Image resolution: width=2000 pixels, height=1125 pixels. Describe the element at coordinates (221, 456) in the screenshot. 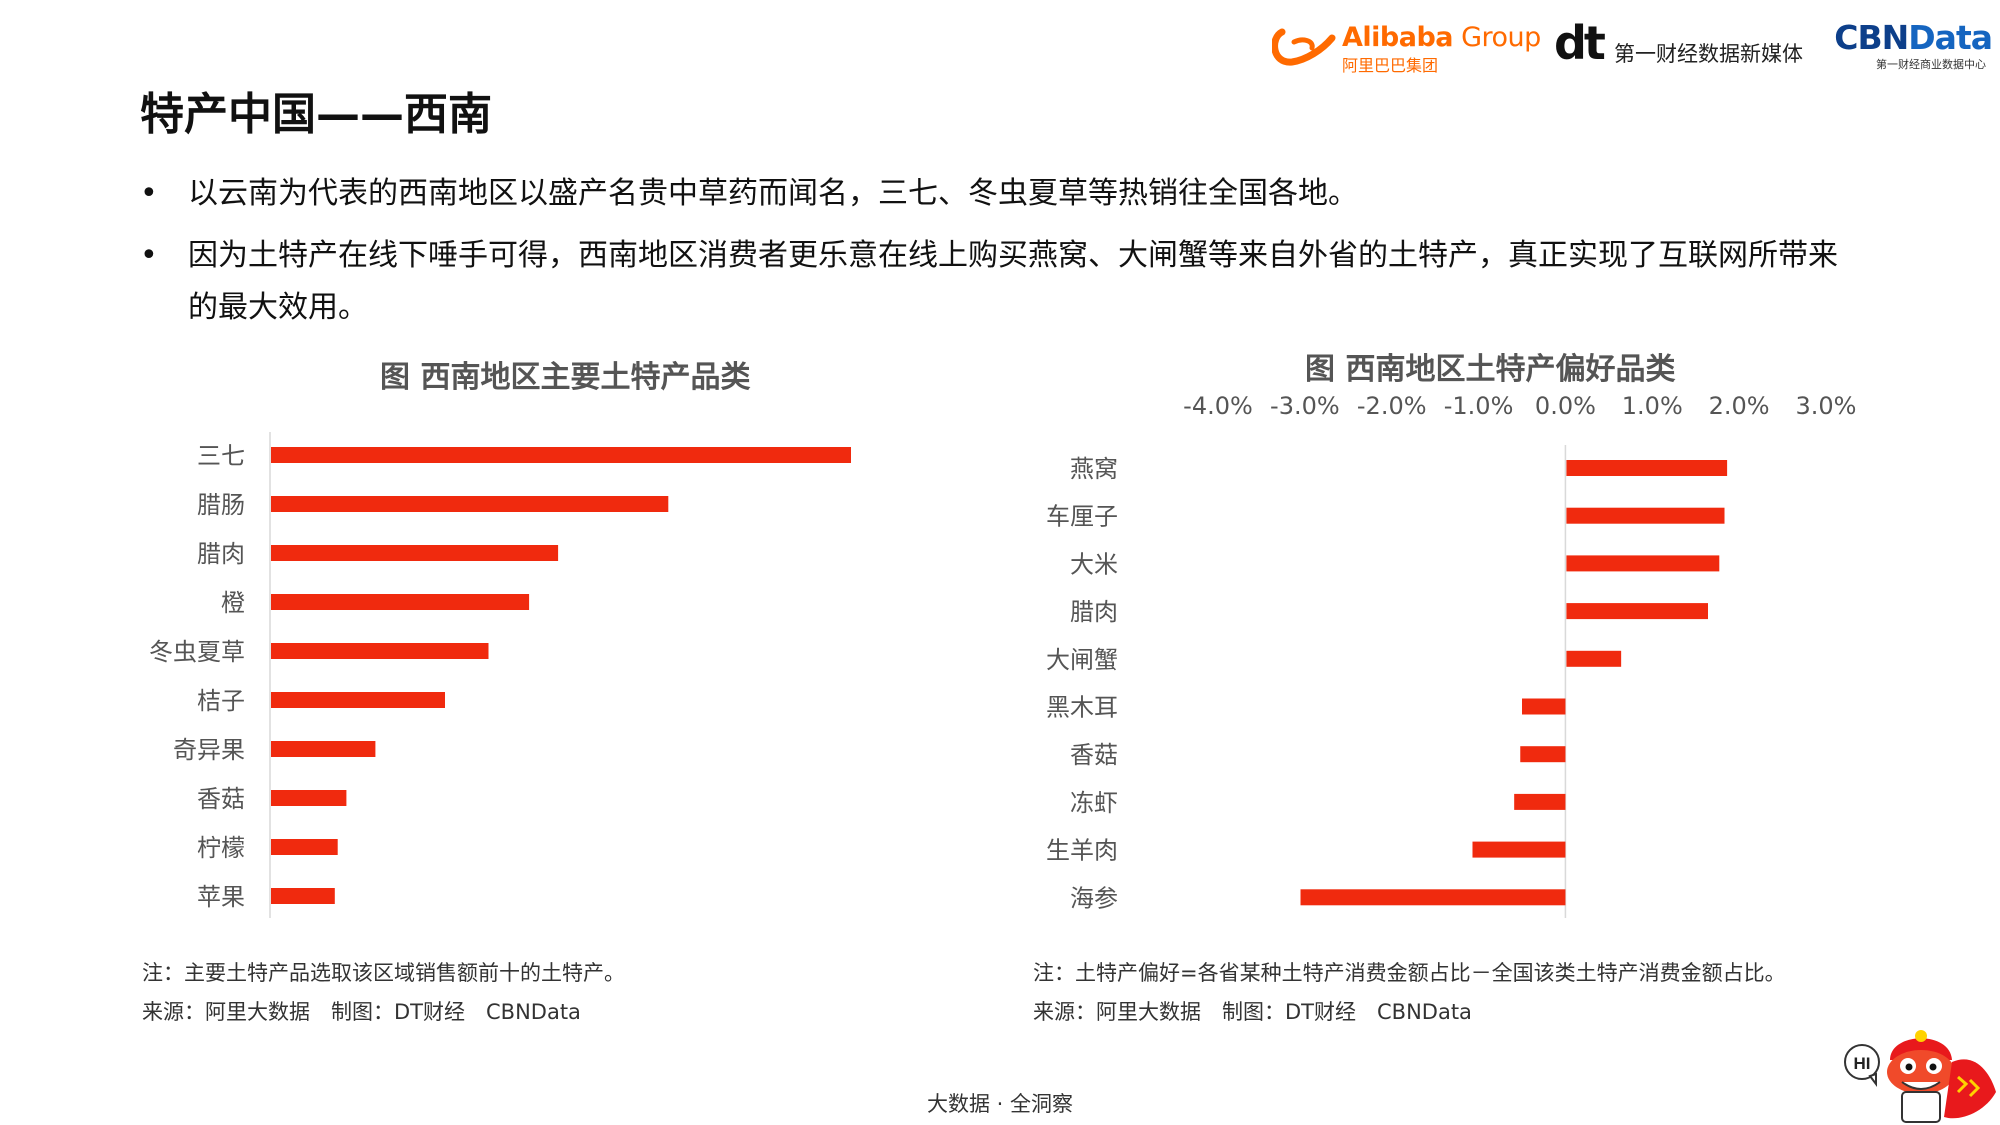

I see `left-chart-category-label: 三七` at that location.